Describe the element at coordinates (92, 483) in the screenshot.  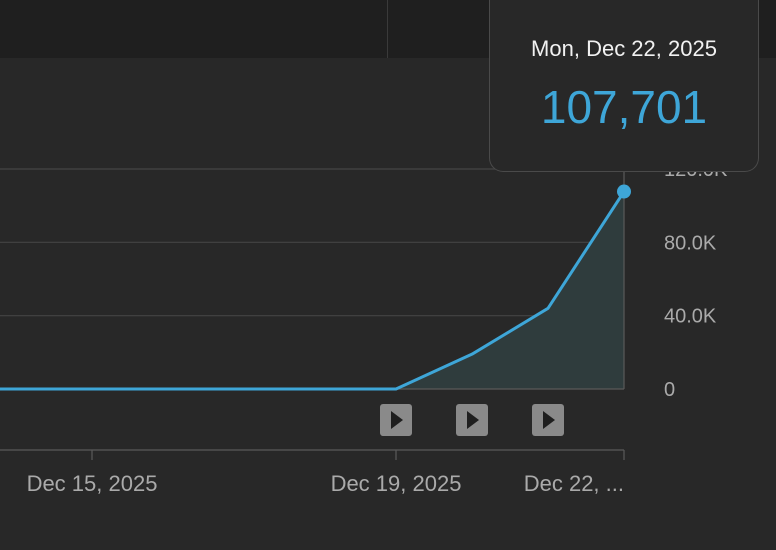
I see `x-tick-label: Dec 15, 2025` at that location.